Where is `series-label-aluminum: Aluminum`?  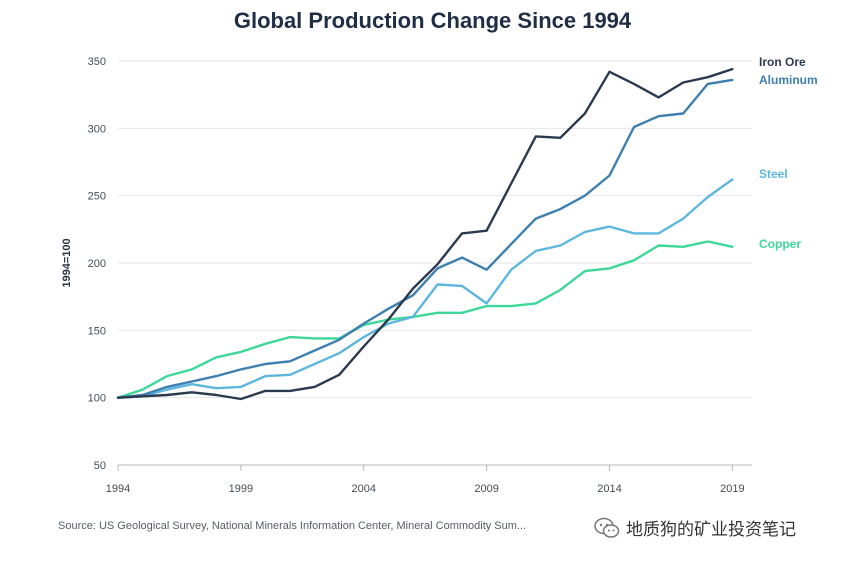 series-label-aluminum: Aluminum is located at coordinates (788, 80).